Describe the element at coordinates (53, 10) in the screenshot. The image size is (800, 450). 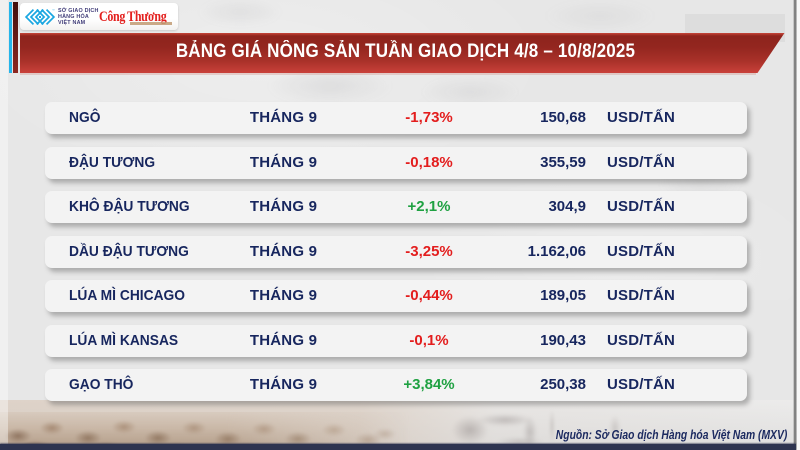
I see `svg-text: ™` at that location.